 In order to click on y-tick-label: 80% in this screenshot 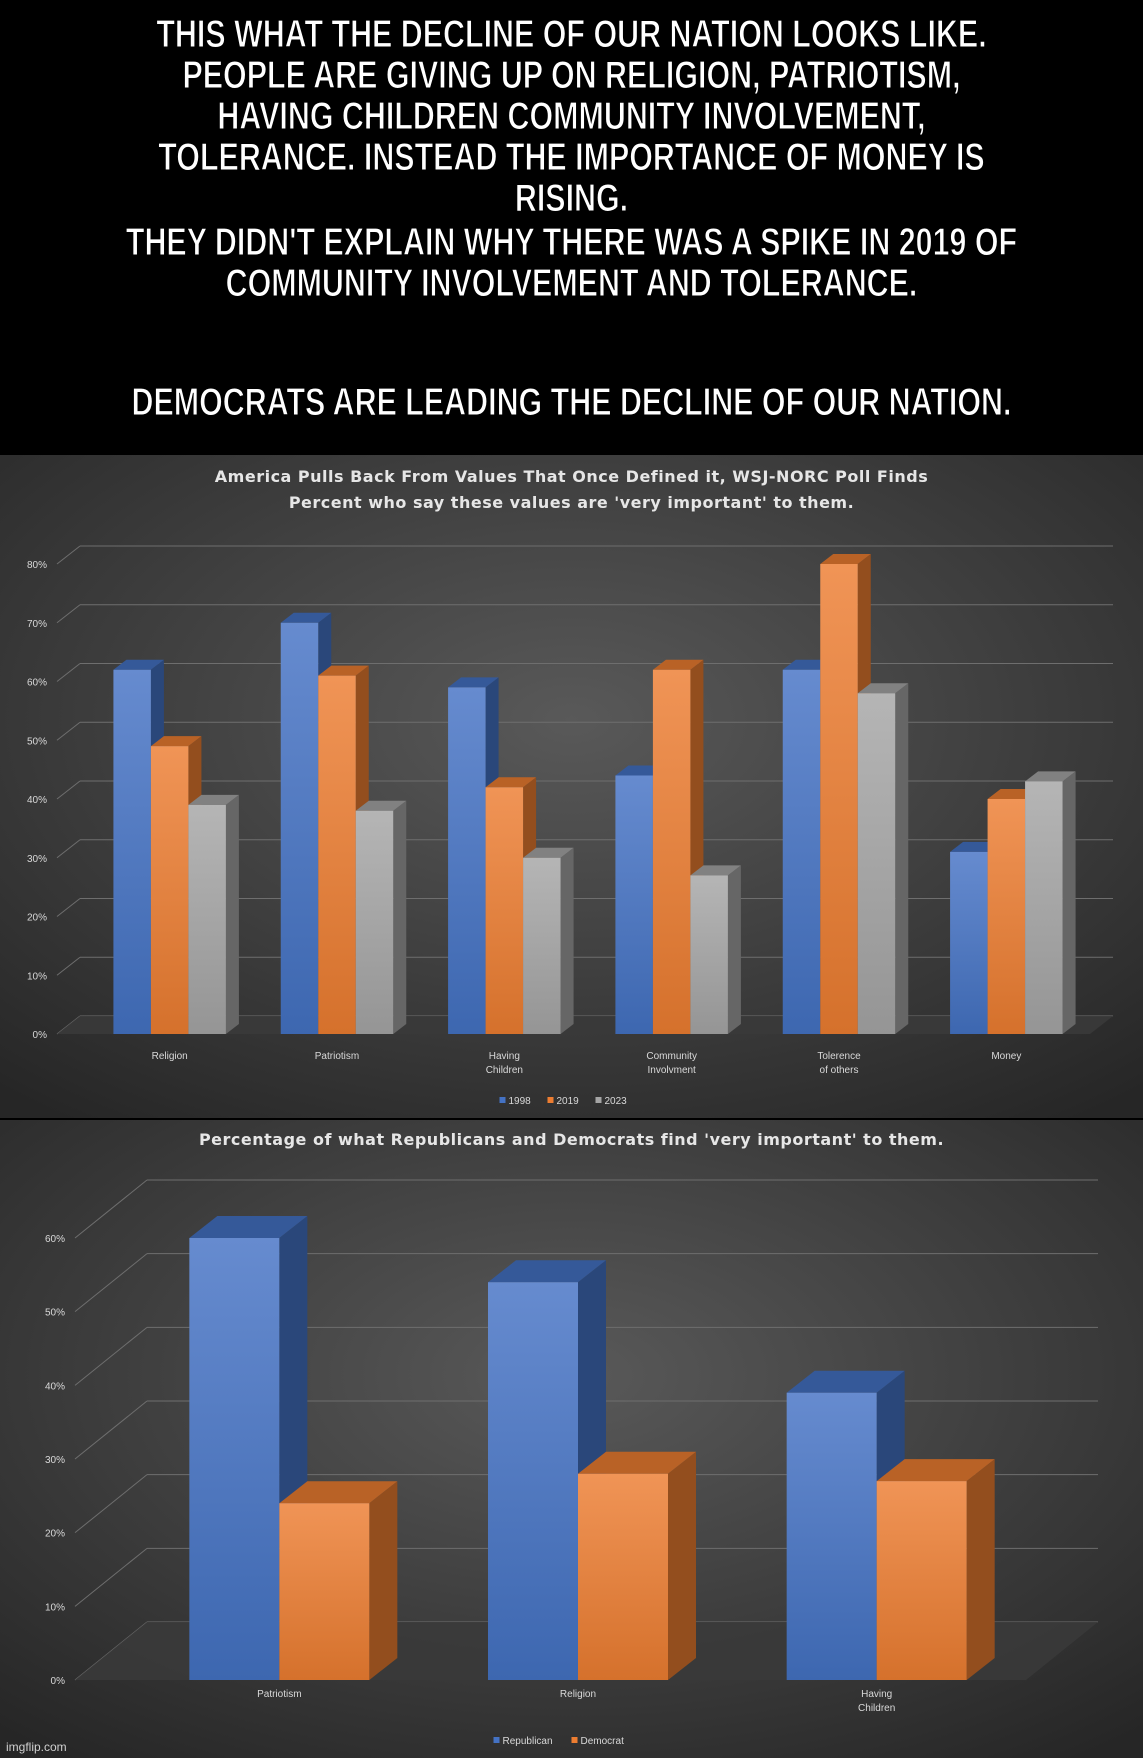, I will do `click(37, 565)`.